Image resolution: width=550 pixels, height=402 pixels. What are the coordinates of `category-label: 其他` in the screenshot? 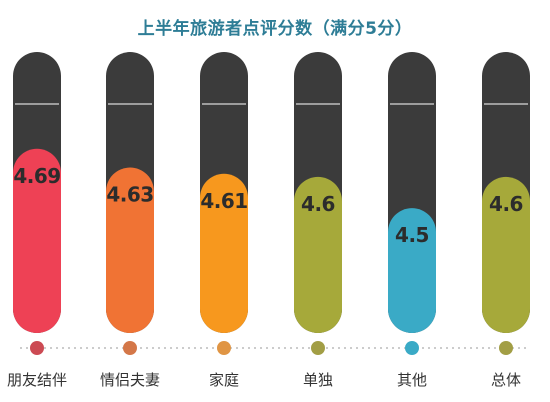 It's located at (412, 380).